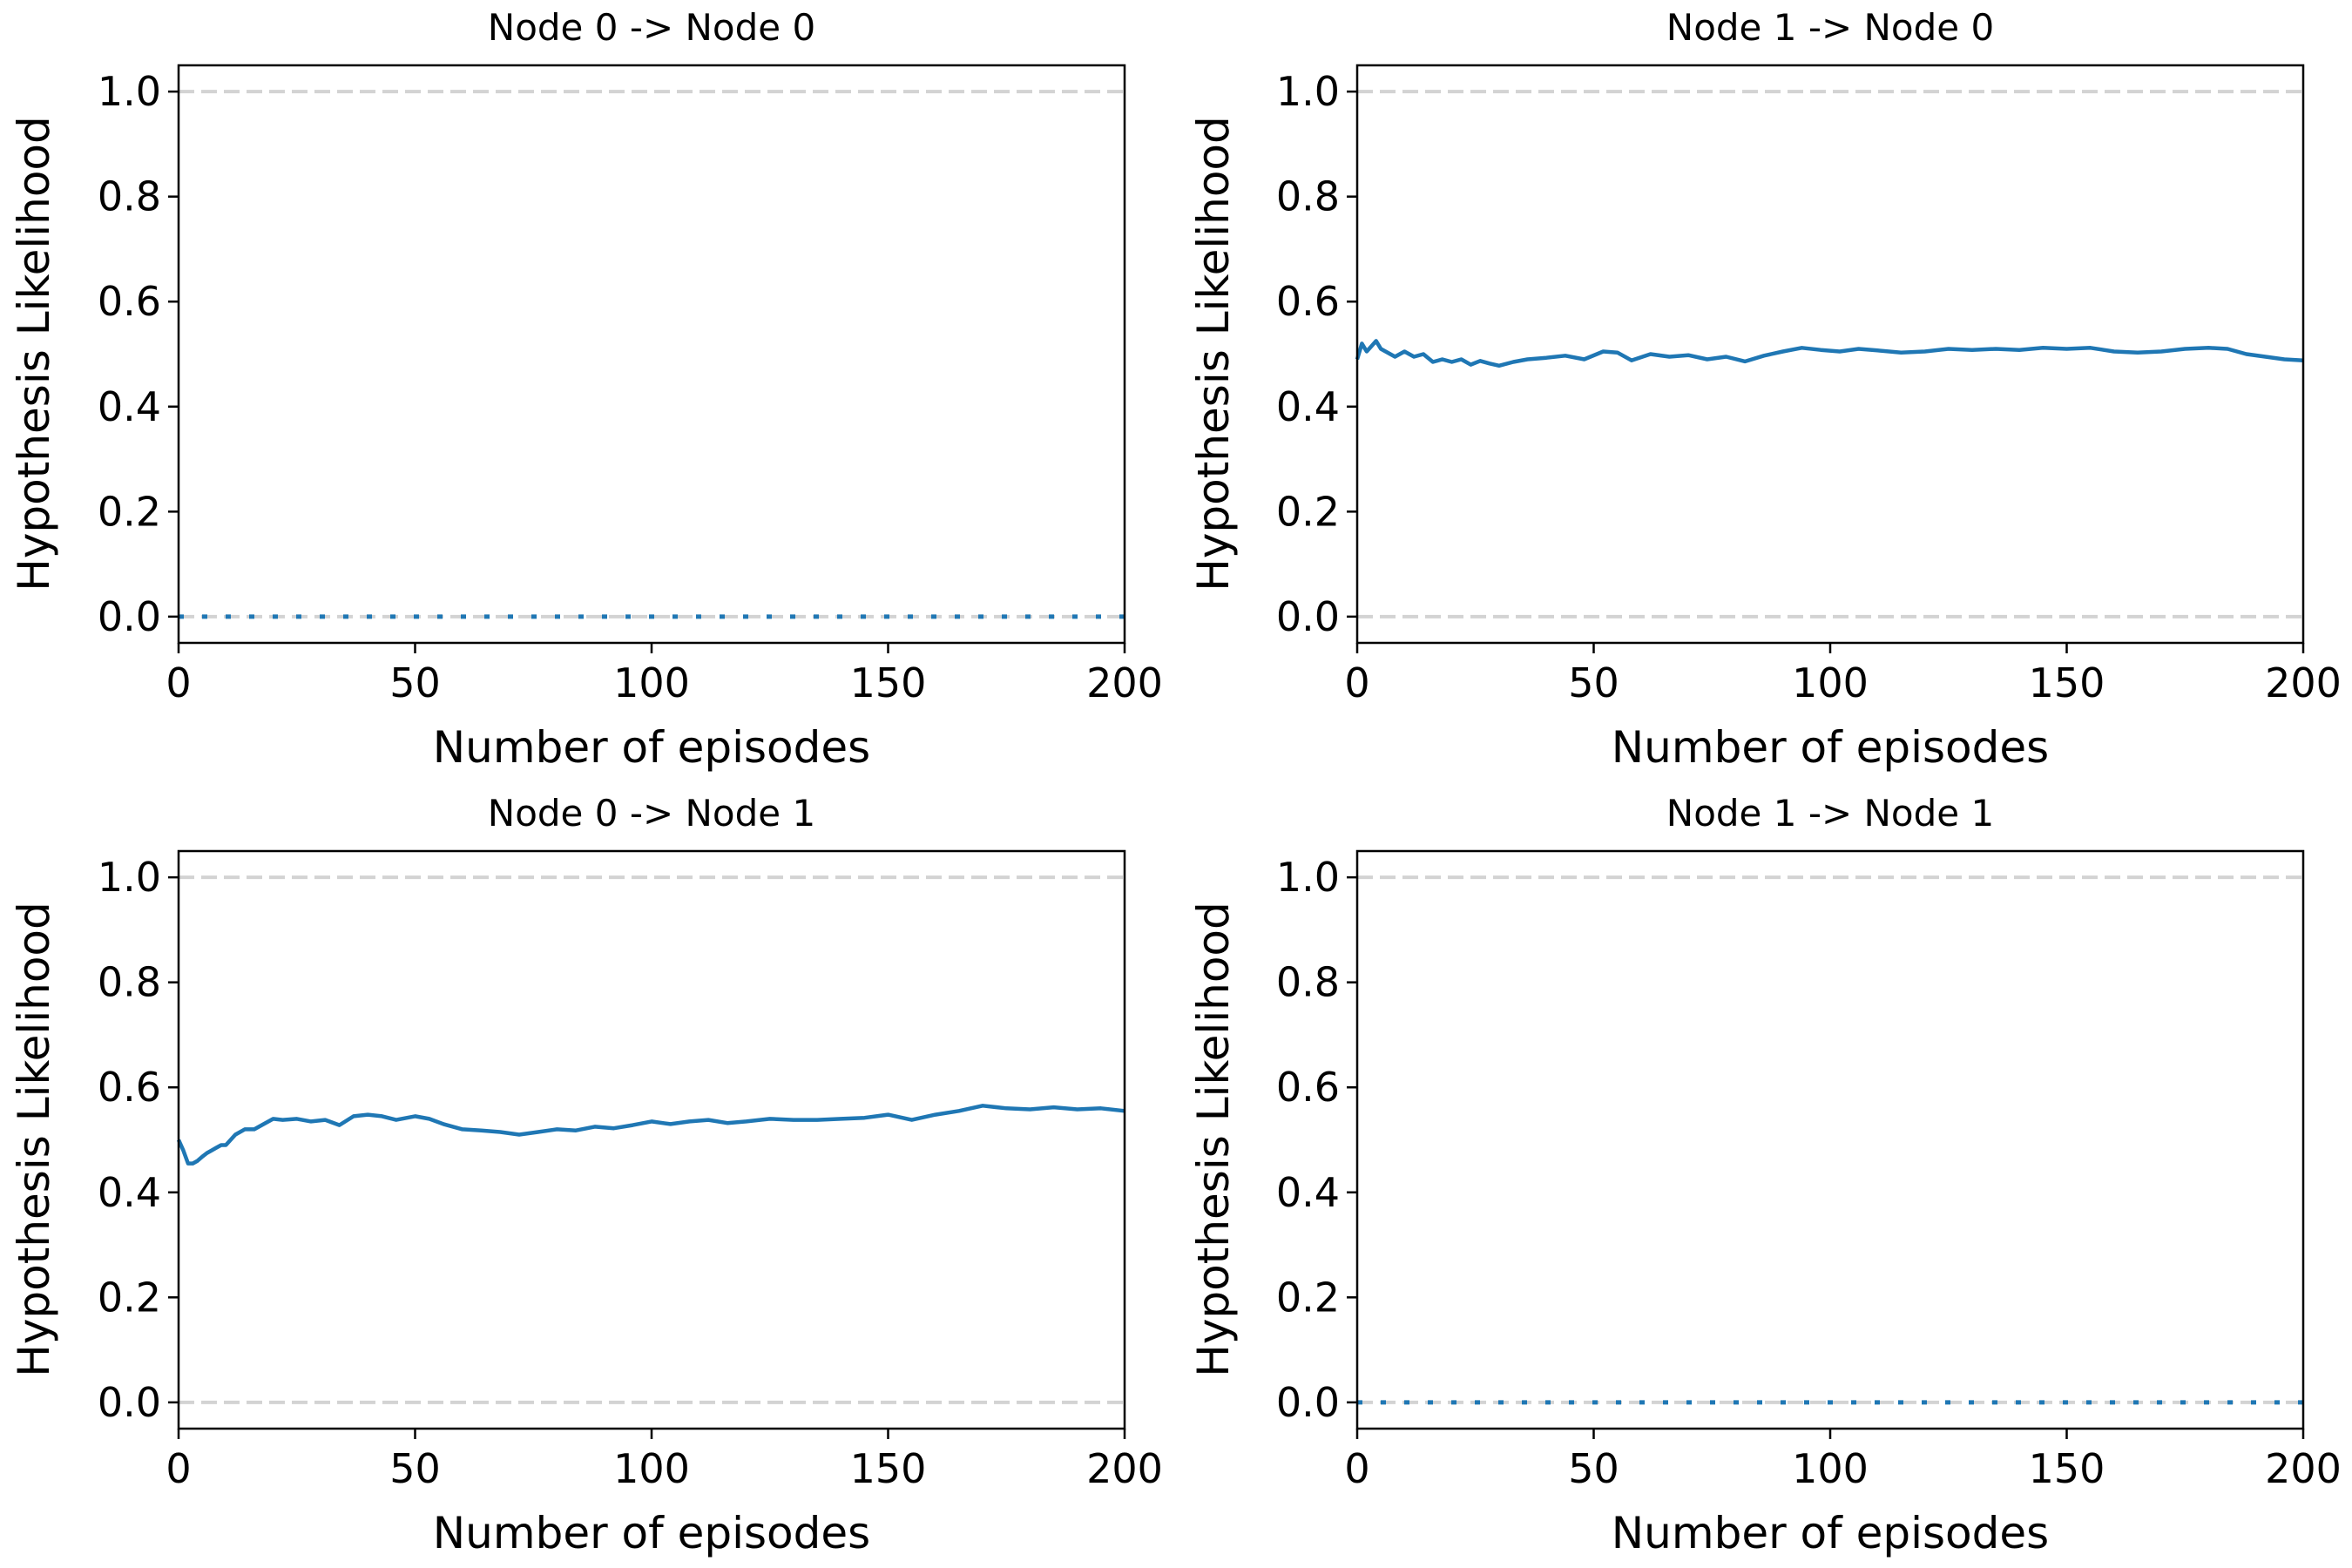 This screenshot has width=2352, height=1568. I want to click on subplot-title: Node 0 -> Node 1, so click(651, 813).